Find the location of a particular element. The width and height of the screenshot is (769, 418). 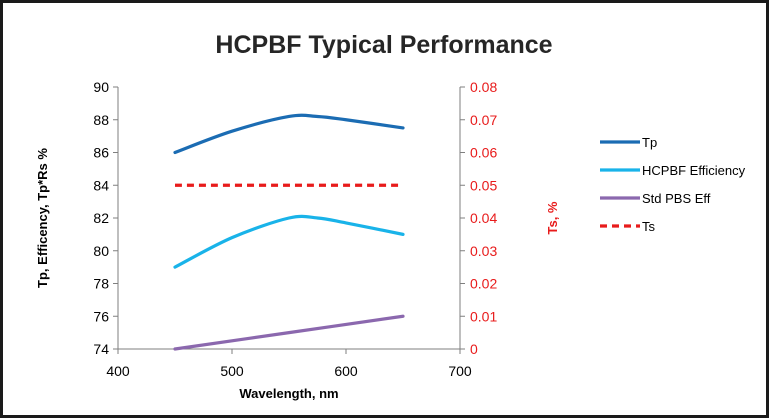

y-tick-label: 82 is located at coordinates (101, 218).